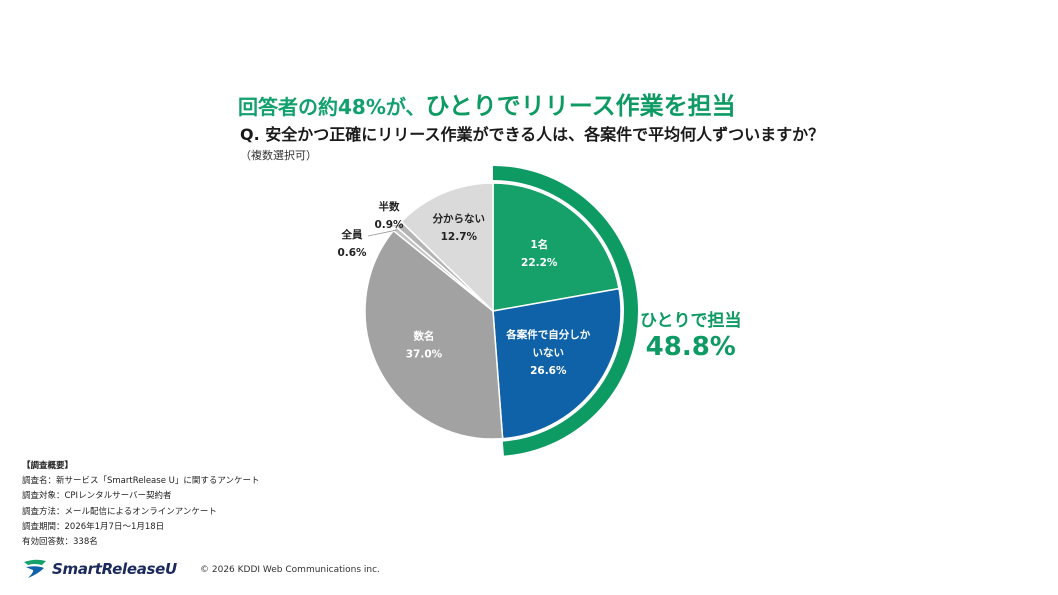  What do you see at coordinates (691, 321) in the screenshot?
I see `callout-label: ひとりで担当` at bounding box center [691, 321].